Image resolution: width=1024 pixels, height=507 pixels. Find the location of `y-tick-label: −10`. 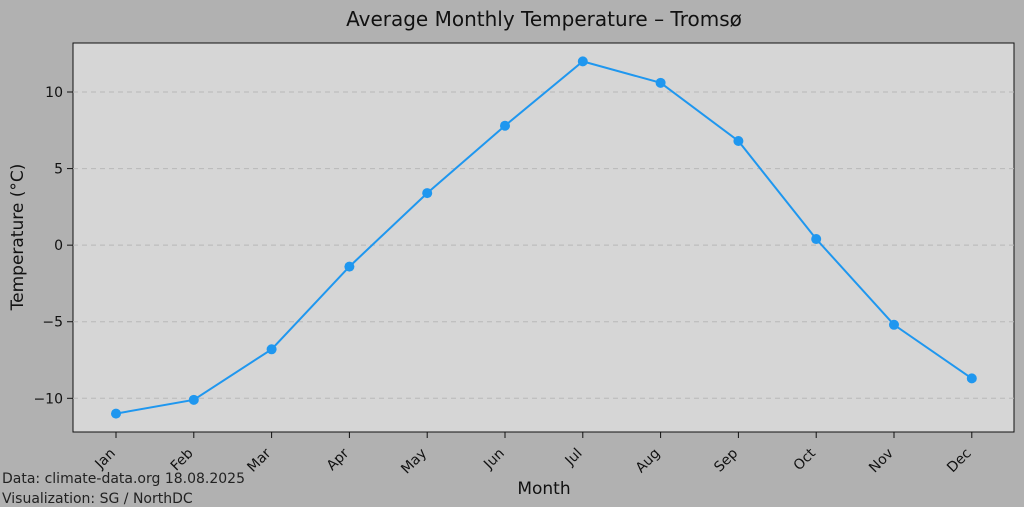

y-tick-label: −10 is located at coordinates (48, 399).